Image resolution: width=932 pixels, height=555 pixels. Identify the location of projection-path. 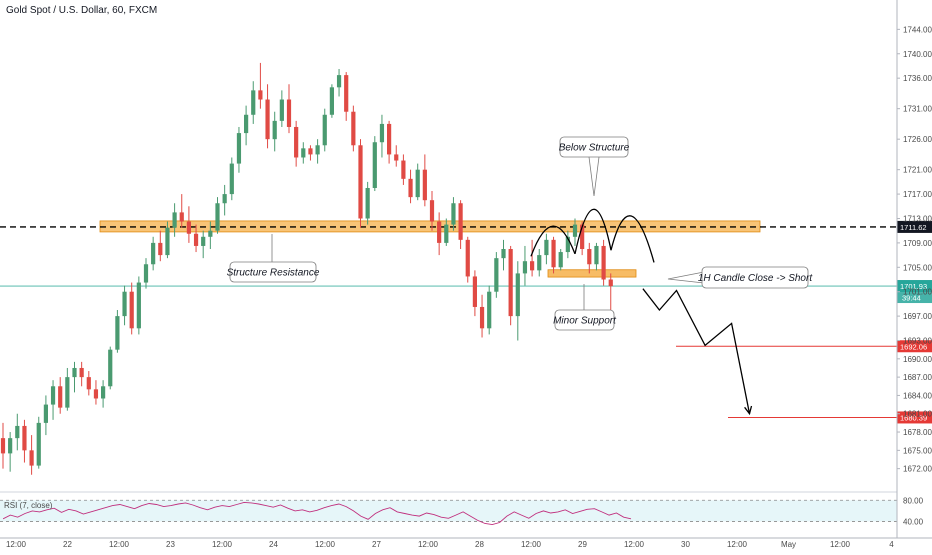
(696, 351).